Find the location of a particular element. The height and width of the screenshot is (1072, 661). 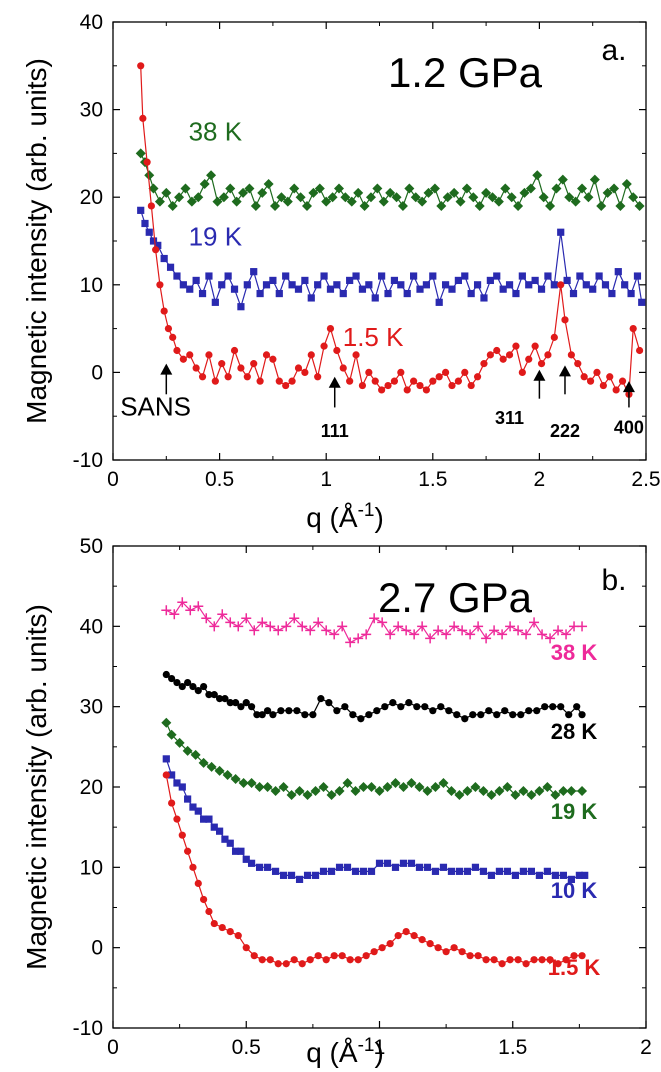

series-28-k: 28 K is located at coordinates (379, 707).